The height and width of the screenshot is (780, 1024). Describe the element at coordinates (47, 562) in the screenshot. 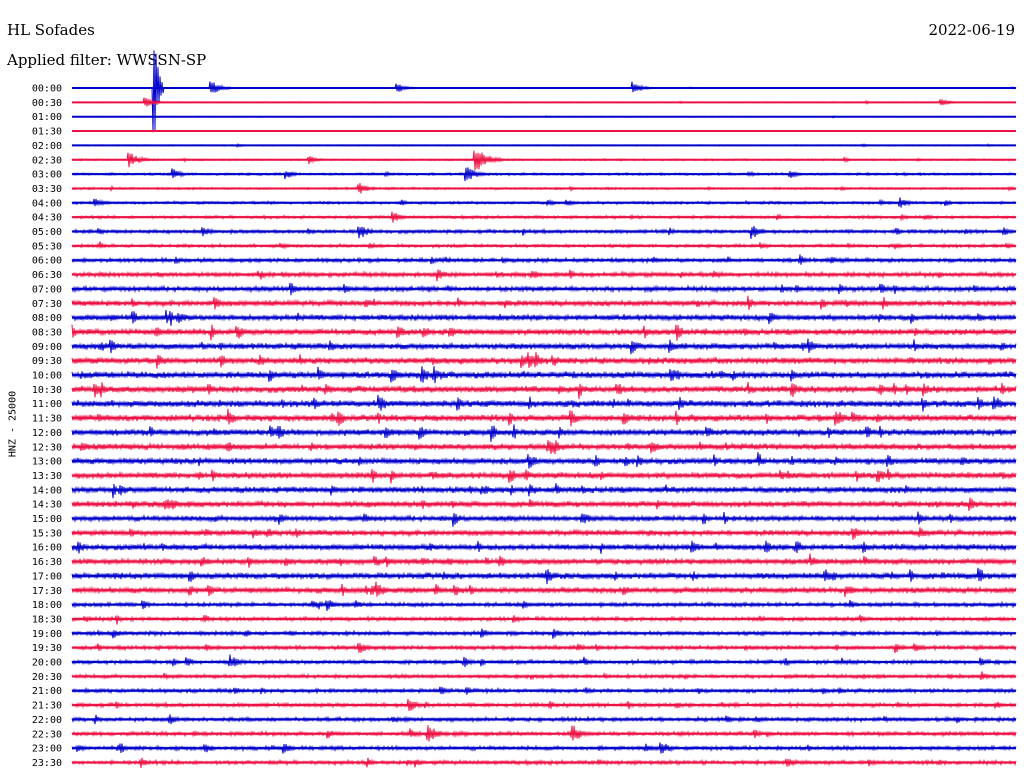

I see `row-time-label: 16:30` at that location.